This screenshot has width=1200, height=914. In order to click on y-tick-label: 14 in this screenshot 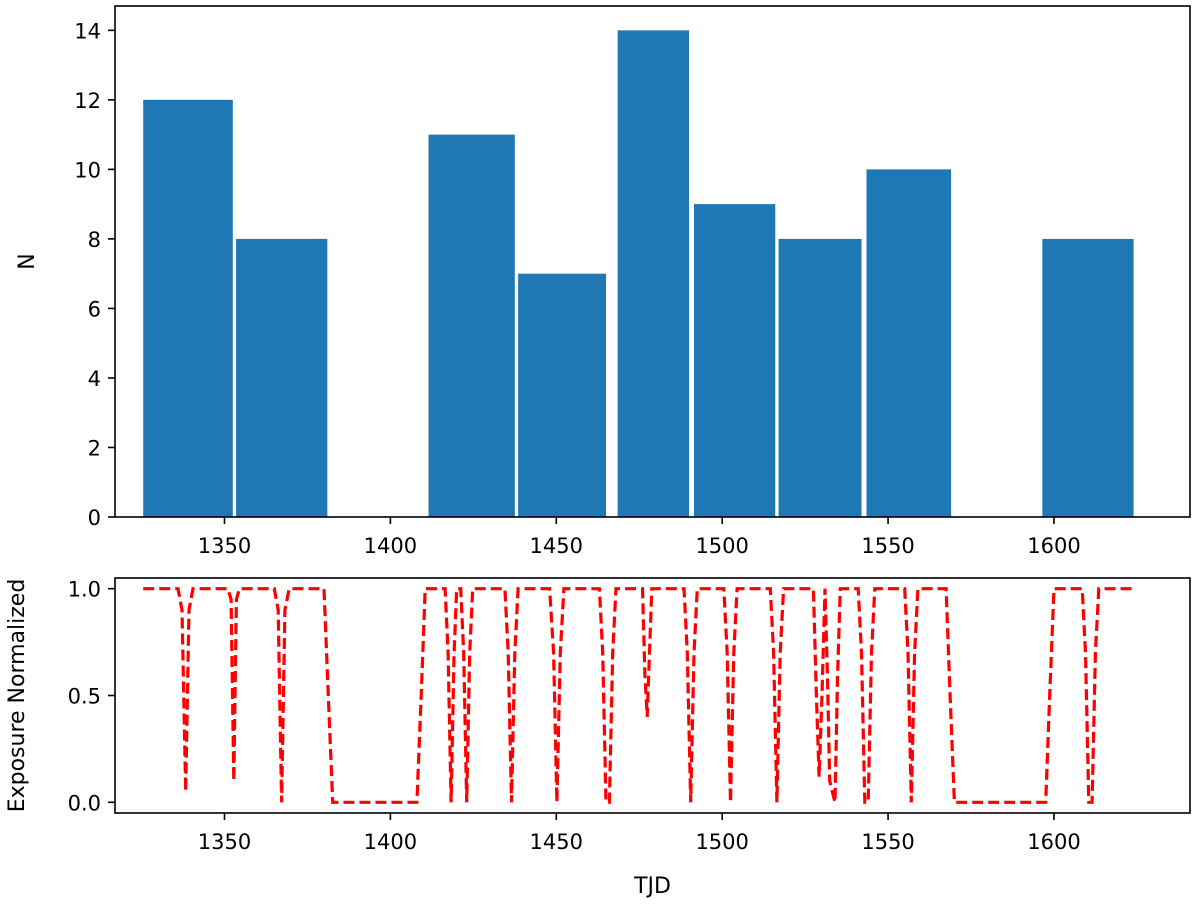, I will do `click(87, 31)`.